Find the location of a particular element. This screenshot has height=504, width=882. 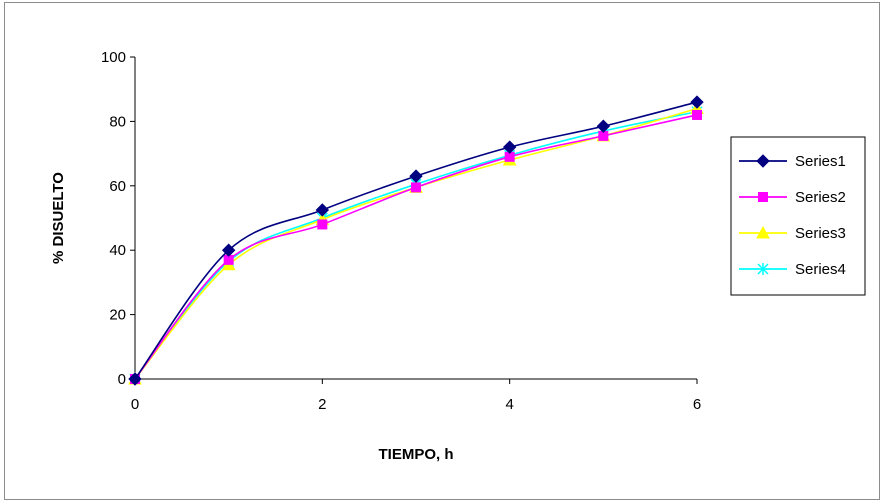

x-tick-label: 2 is located at coordinates (322, 404).